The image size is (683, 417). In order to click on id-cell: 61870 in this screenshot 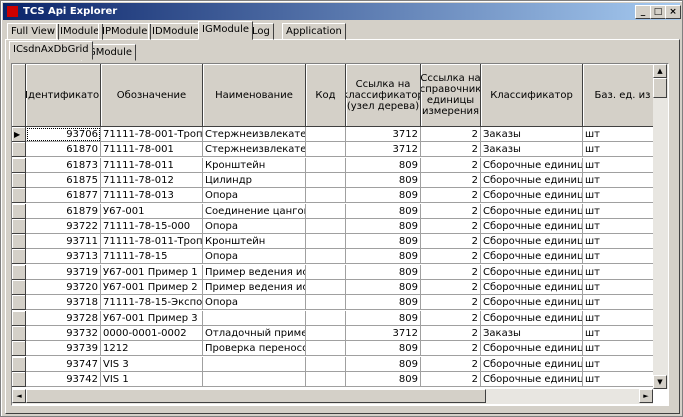, I will do `click(63, 150)`.